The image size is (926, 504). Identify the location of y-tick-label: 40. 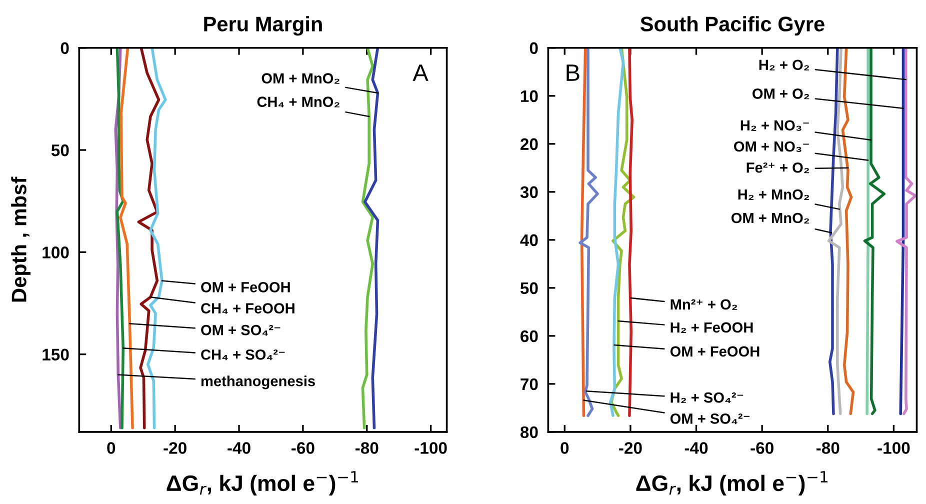
(529, 240).